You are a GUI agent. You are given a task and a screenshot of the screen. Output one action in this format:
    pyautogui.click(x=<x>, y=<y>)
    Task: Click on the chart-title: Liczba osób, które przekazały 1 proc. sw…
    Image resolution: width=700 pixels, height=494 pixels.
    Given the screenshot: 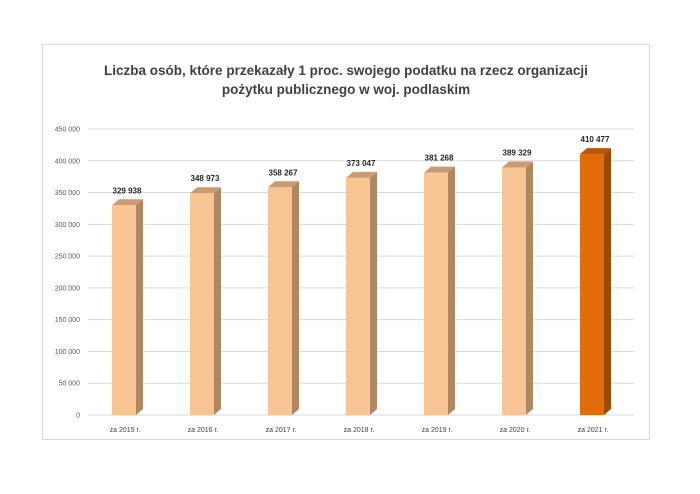 What is the action you would take?
    pyautogui.click(x=346, y=80)
    